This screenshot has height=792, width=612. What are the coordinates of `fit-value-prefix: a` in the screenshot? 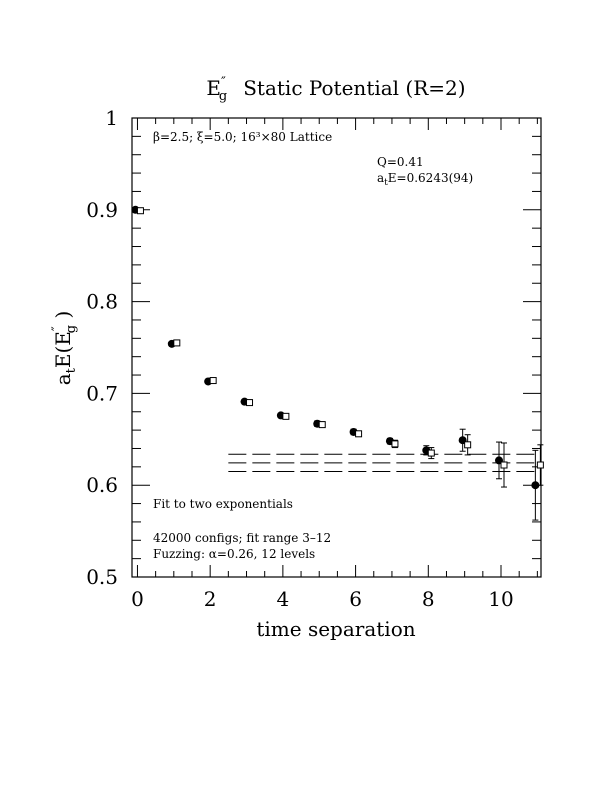 It's located at (380, 178).